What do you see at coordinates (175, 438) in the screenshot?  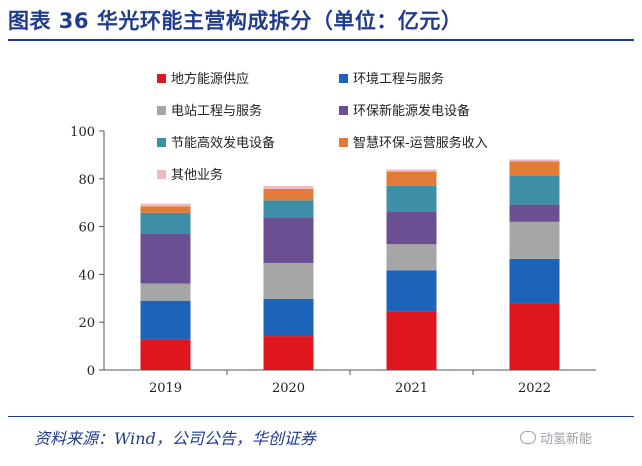 I see `source-note: 资料来源：Wind，公司公告，华创证券` at bounding box center [175, 438].